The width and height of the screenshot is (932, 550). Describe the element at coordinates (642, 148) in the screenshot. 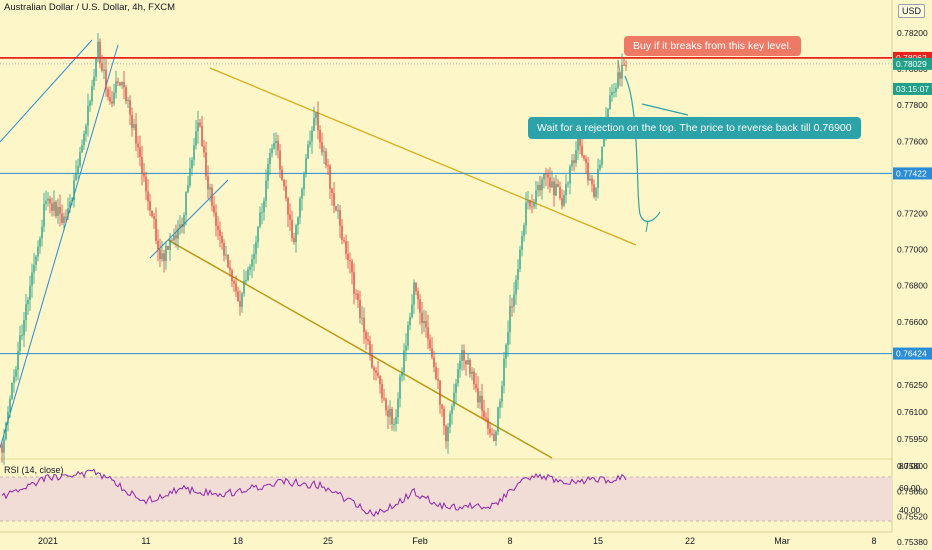

I see `forecast-curve` at that location.